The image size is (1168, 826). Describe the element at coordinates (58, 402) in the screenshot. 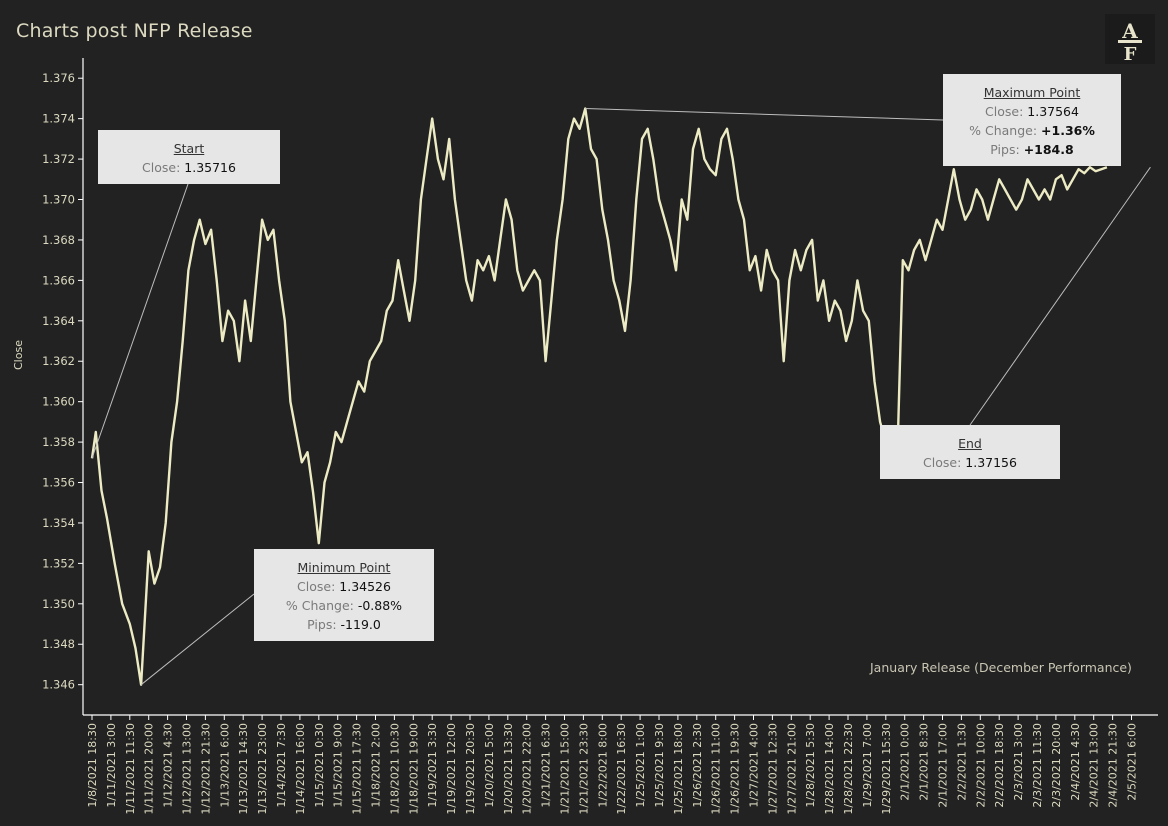

I see `y-tick-label: 1.360` at that location.